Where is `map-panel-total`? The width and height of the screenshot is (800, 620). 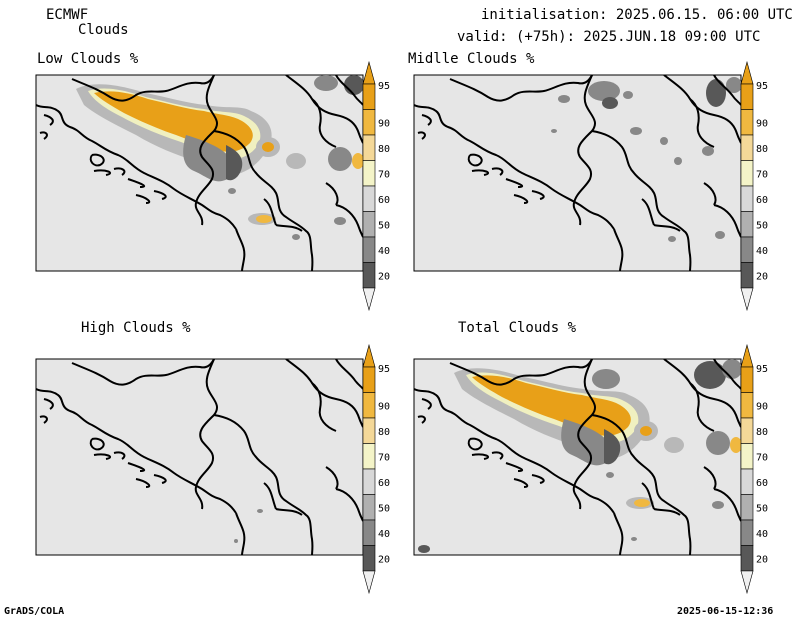
map-panel-total is located at coordinates (577, 457).